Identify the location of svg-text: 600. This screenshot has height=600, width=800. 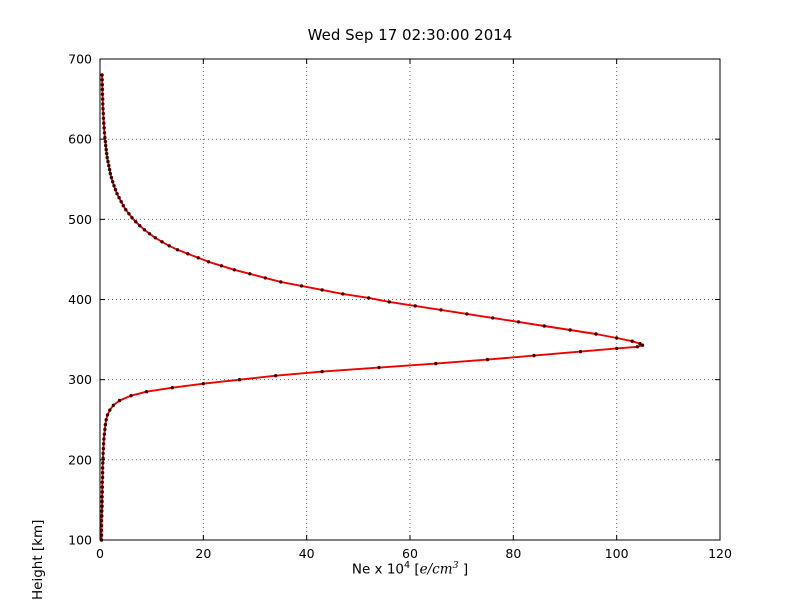
(80, 139).